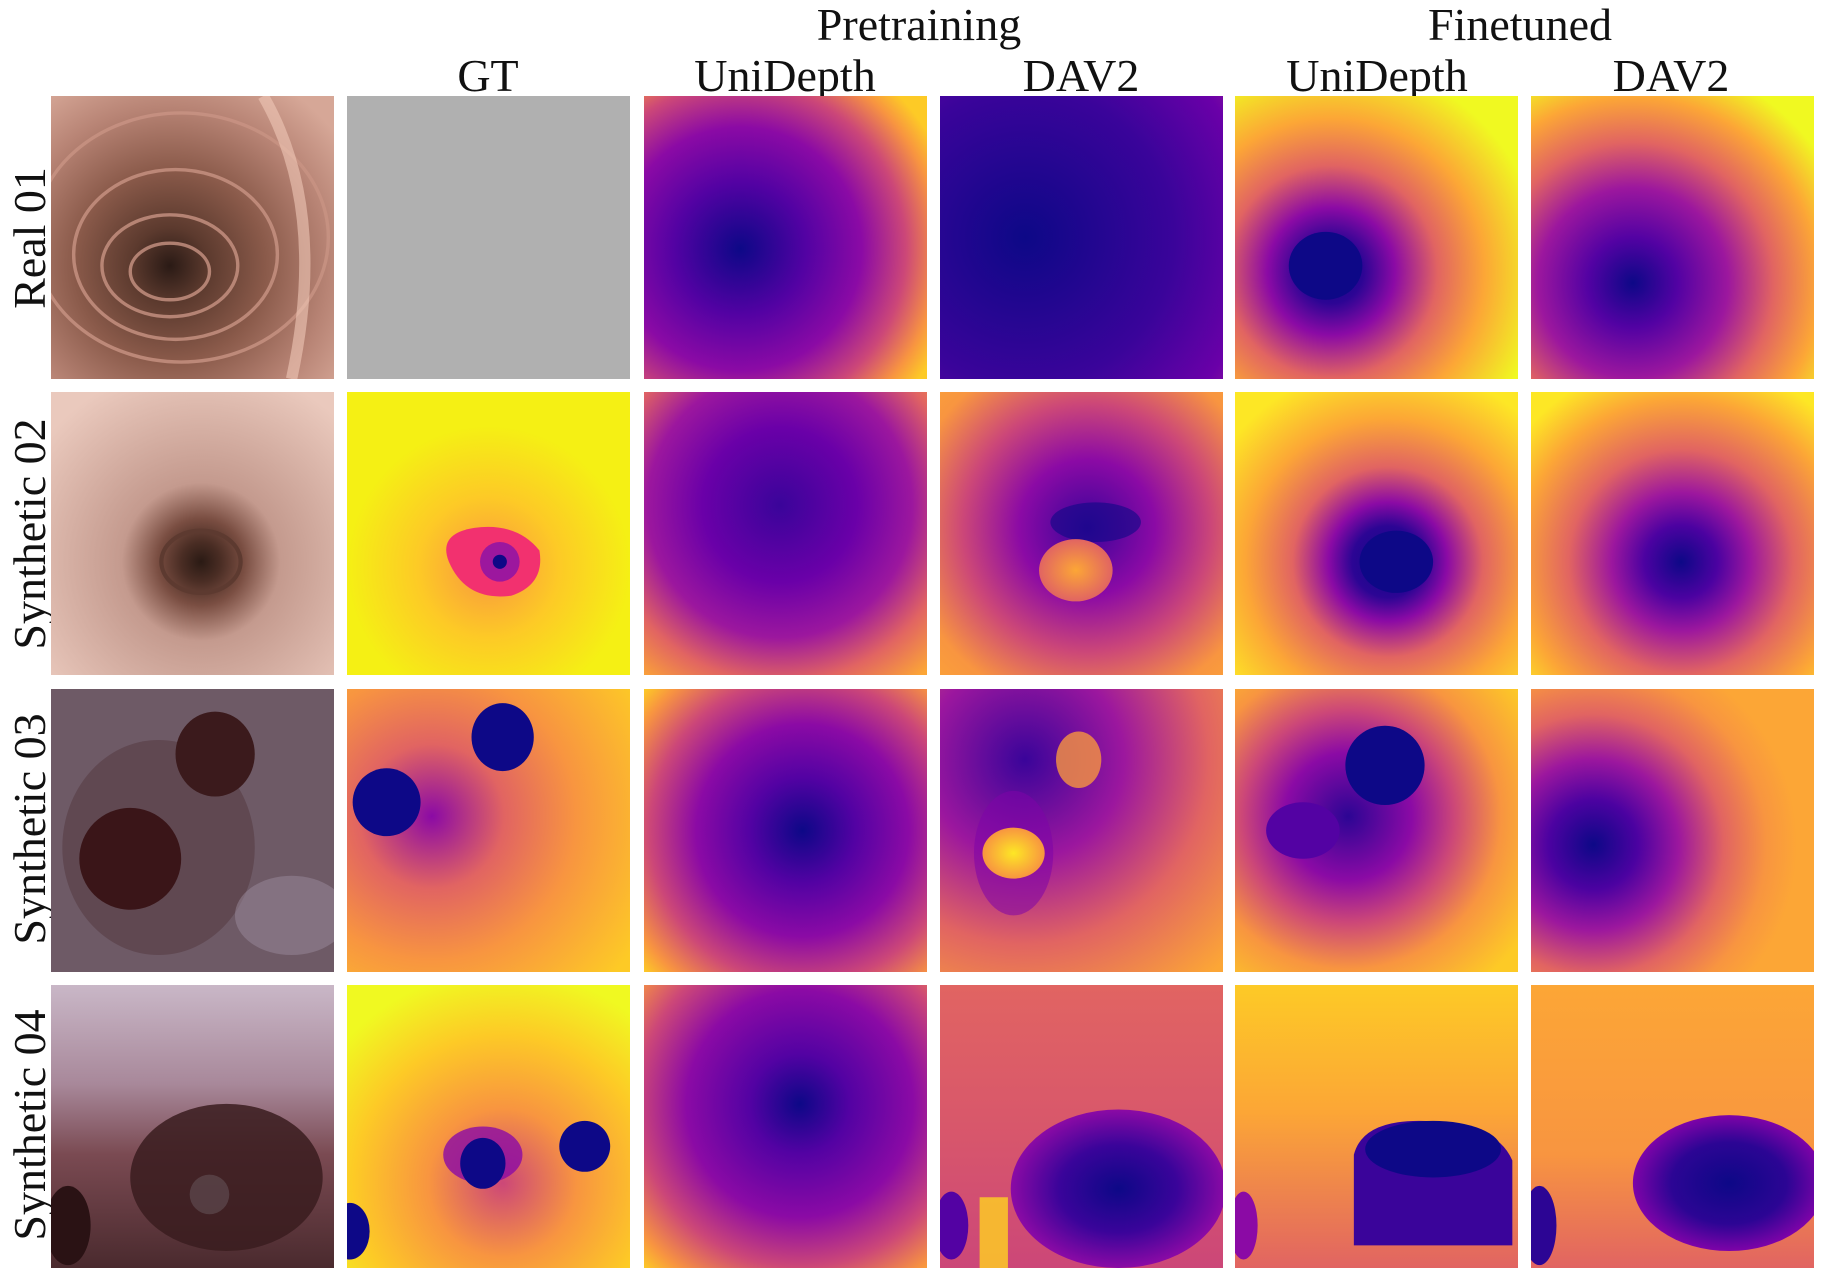  What do you see at coordinates (785, 237) in the screenshot?
I see `tile-real-01-pretraining-unidepth` at bounding box center [785, 237].